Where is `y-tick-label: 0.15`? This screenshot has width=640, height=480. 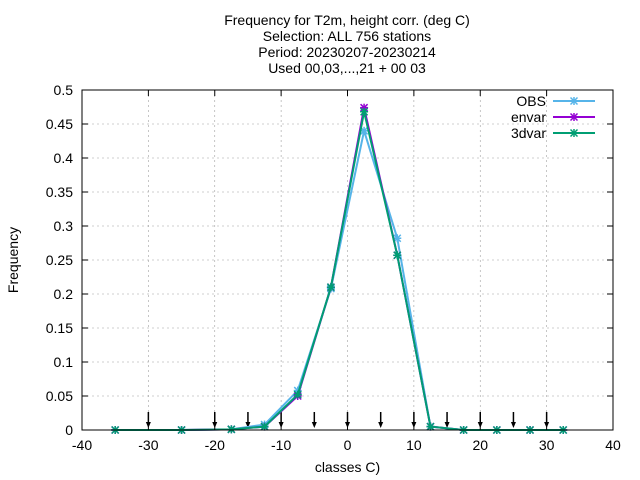 y-tick-label: 0.15 is located at coordinates (59, 328).